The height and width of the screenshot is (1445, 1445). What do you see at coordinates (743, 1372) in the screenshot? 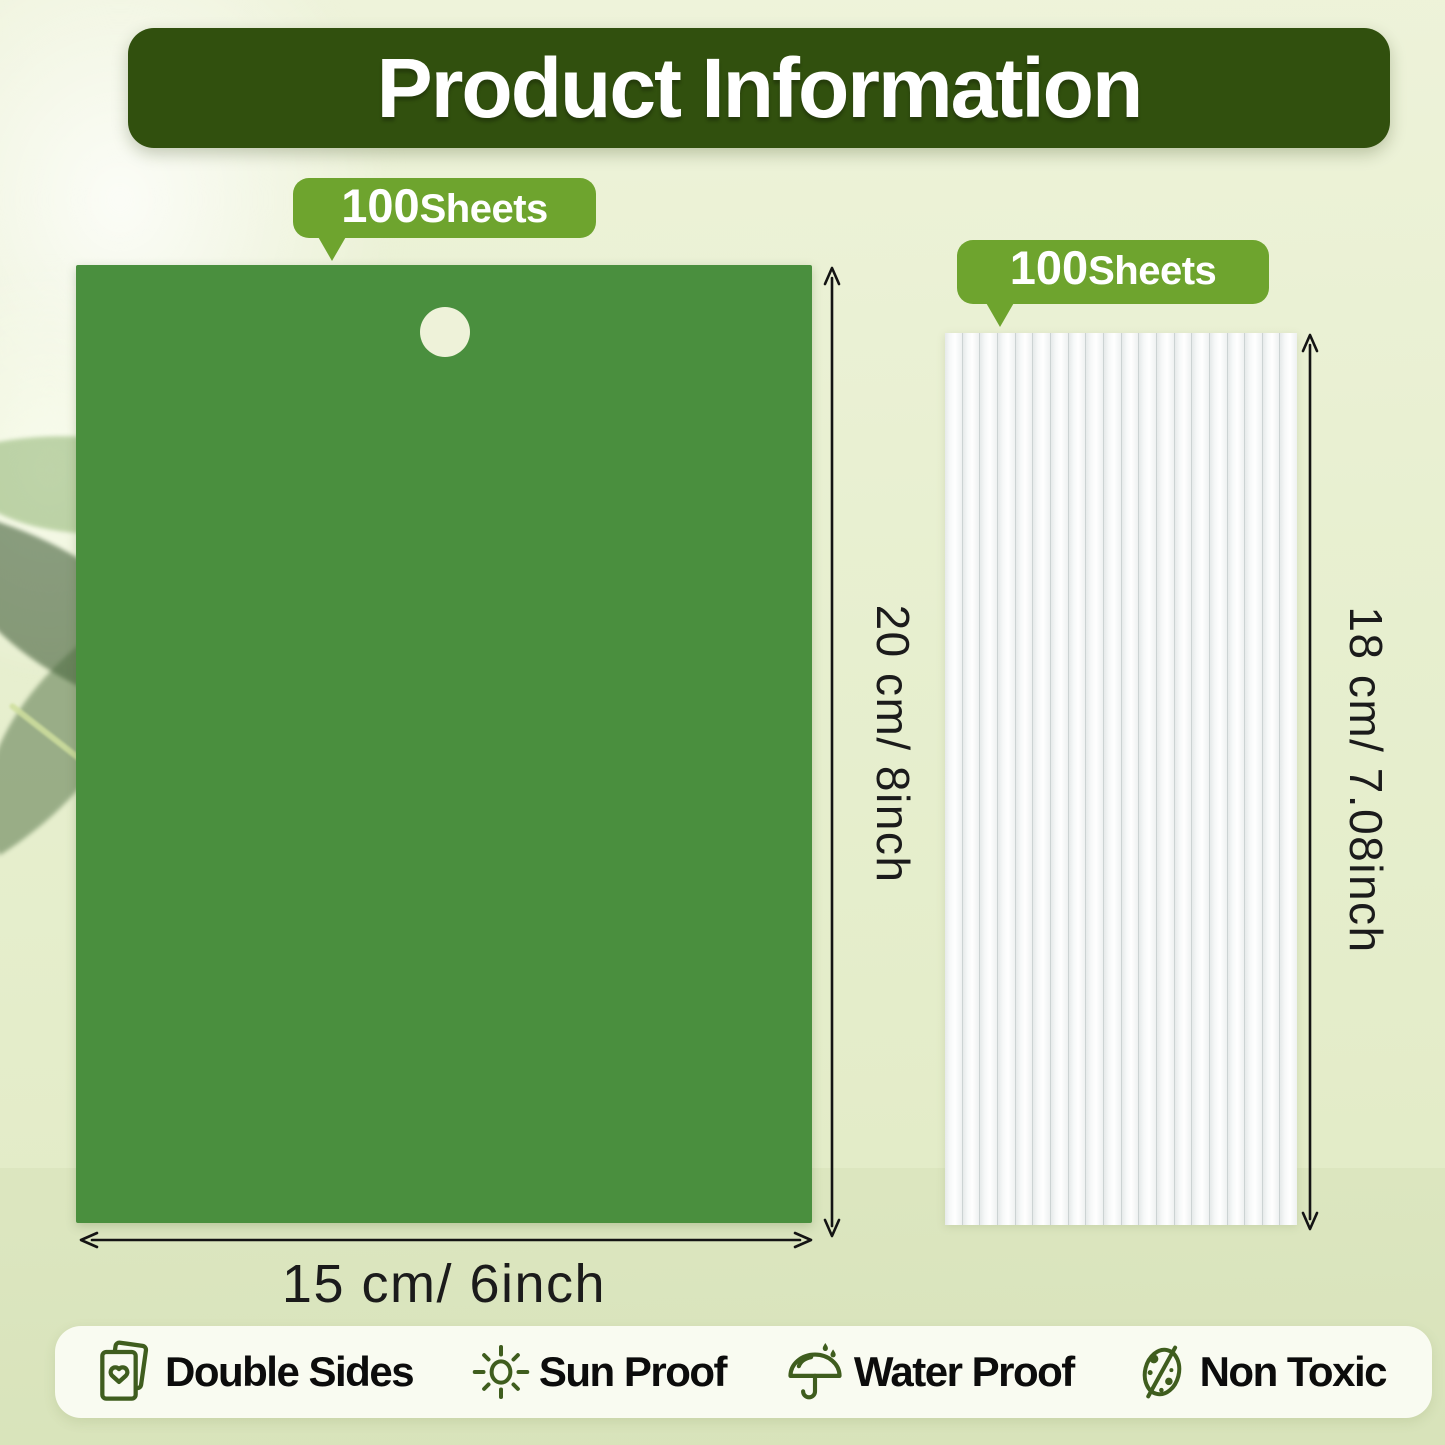
I see `feature-bar: Double Sides S` at bounding box center [743, 1372].